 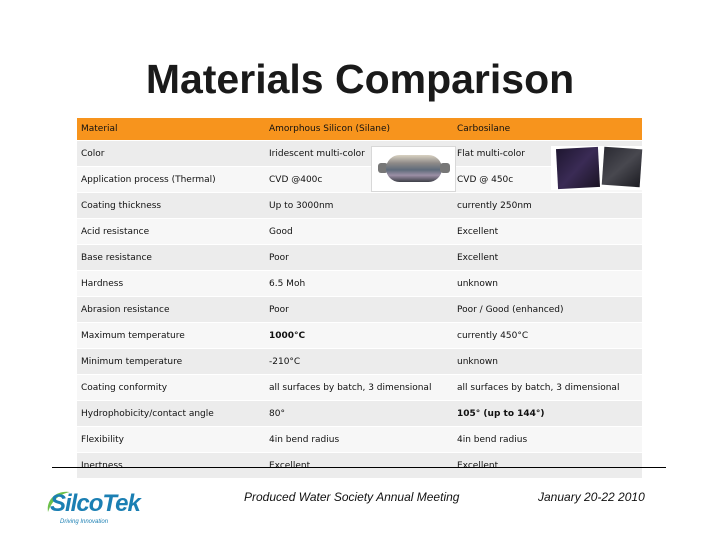 I want to click on footer-divider, so click(x=359, y=467).